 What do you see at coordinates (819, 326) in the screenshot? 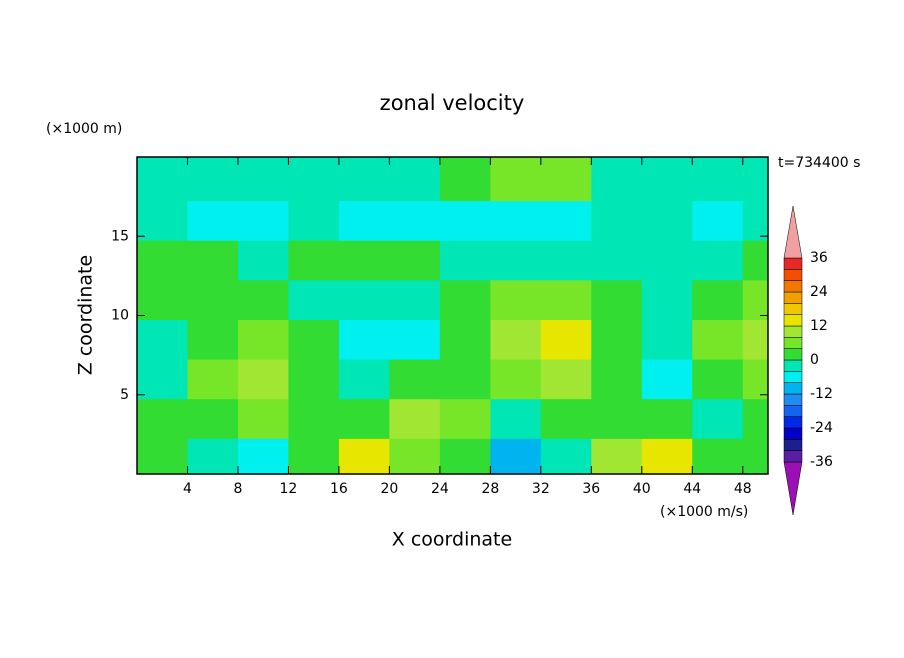
I see `colorbar-label: 12` at bounding box center [819, 326].